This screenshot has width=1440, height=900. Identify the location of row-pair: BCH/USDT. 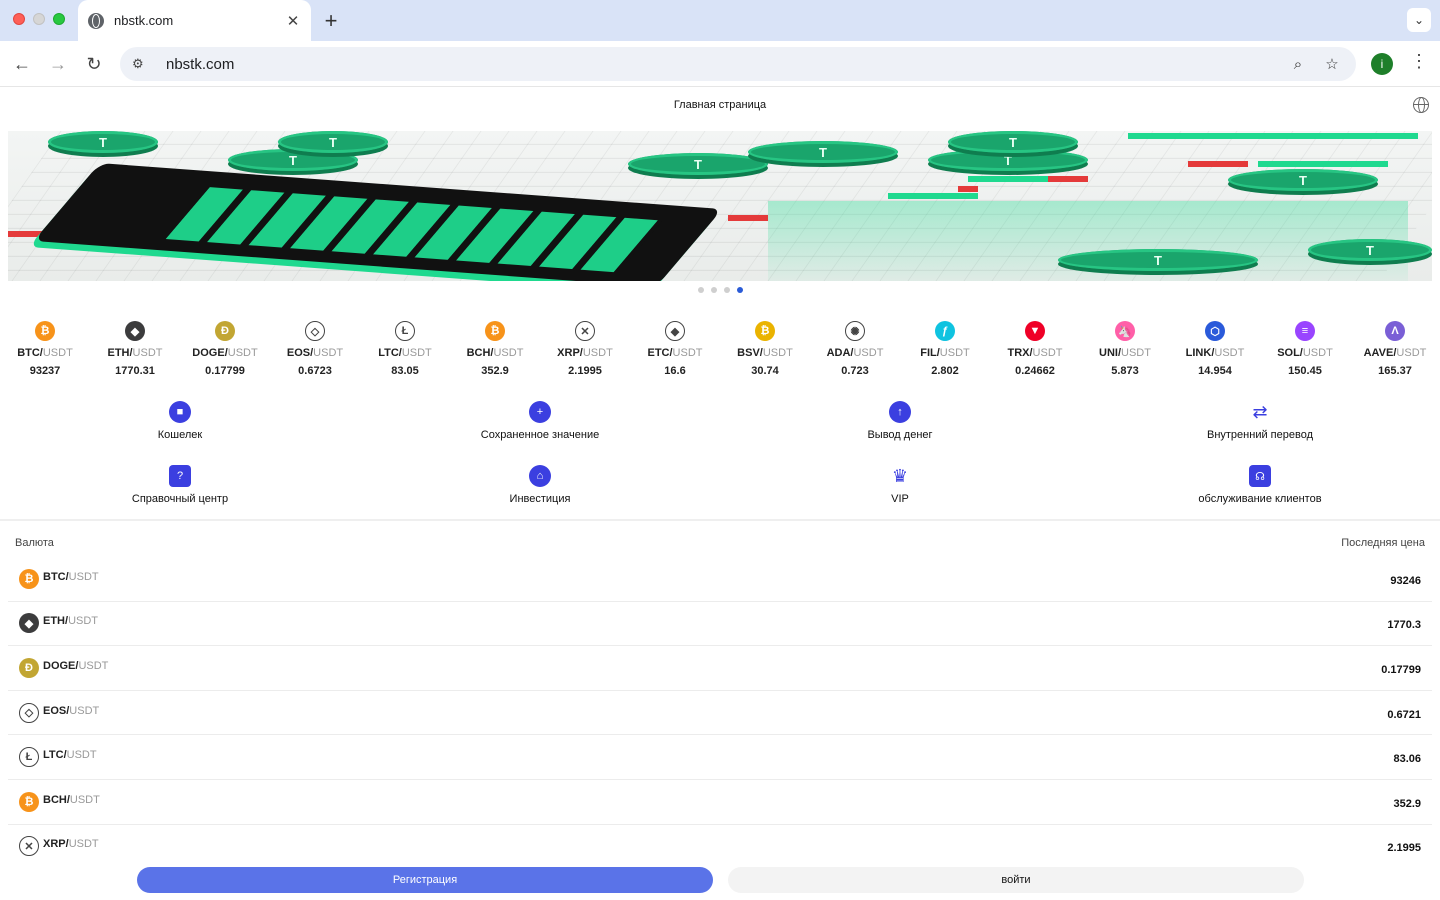
(71, 799).